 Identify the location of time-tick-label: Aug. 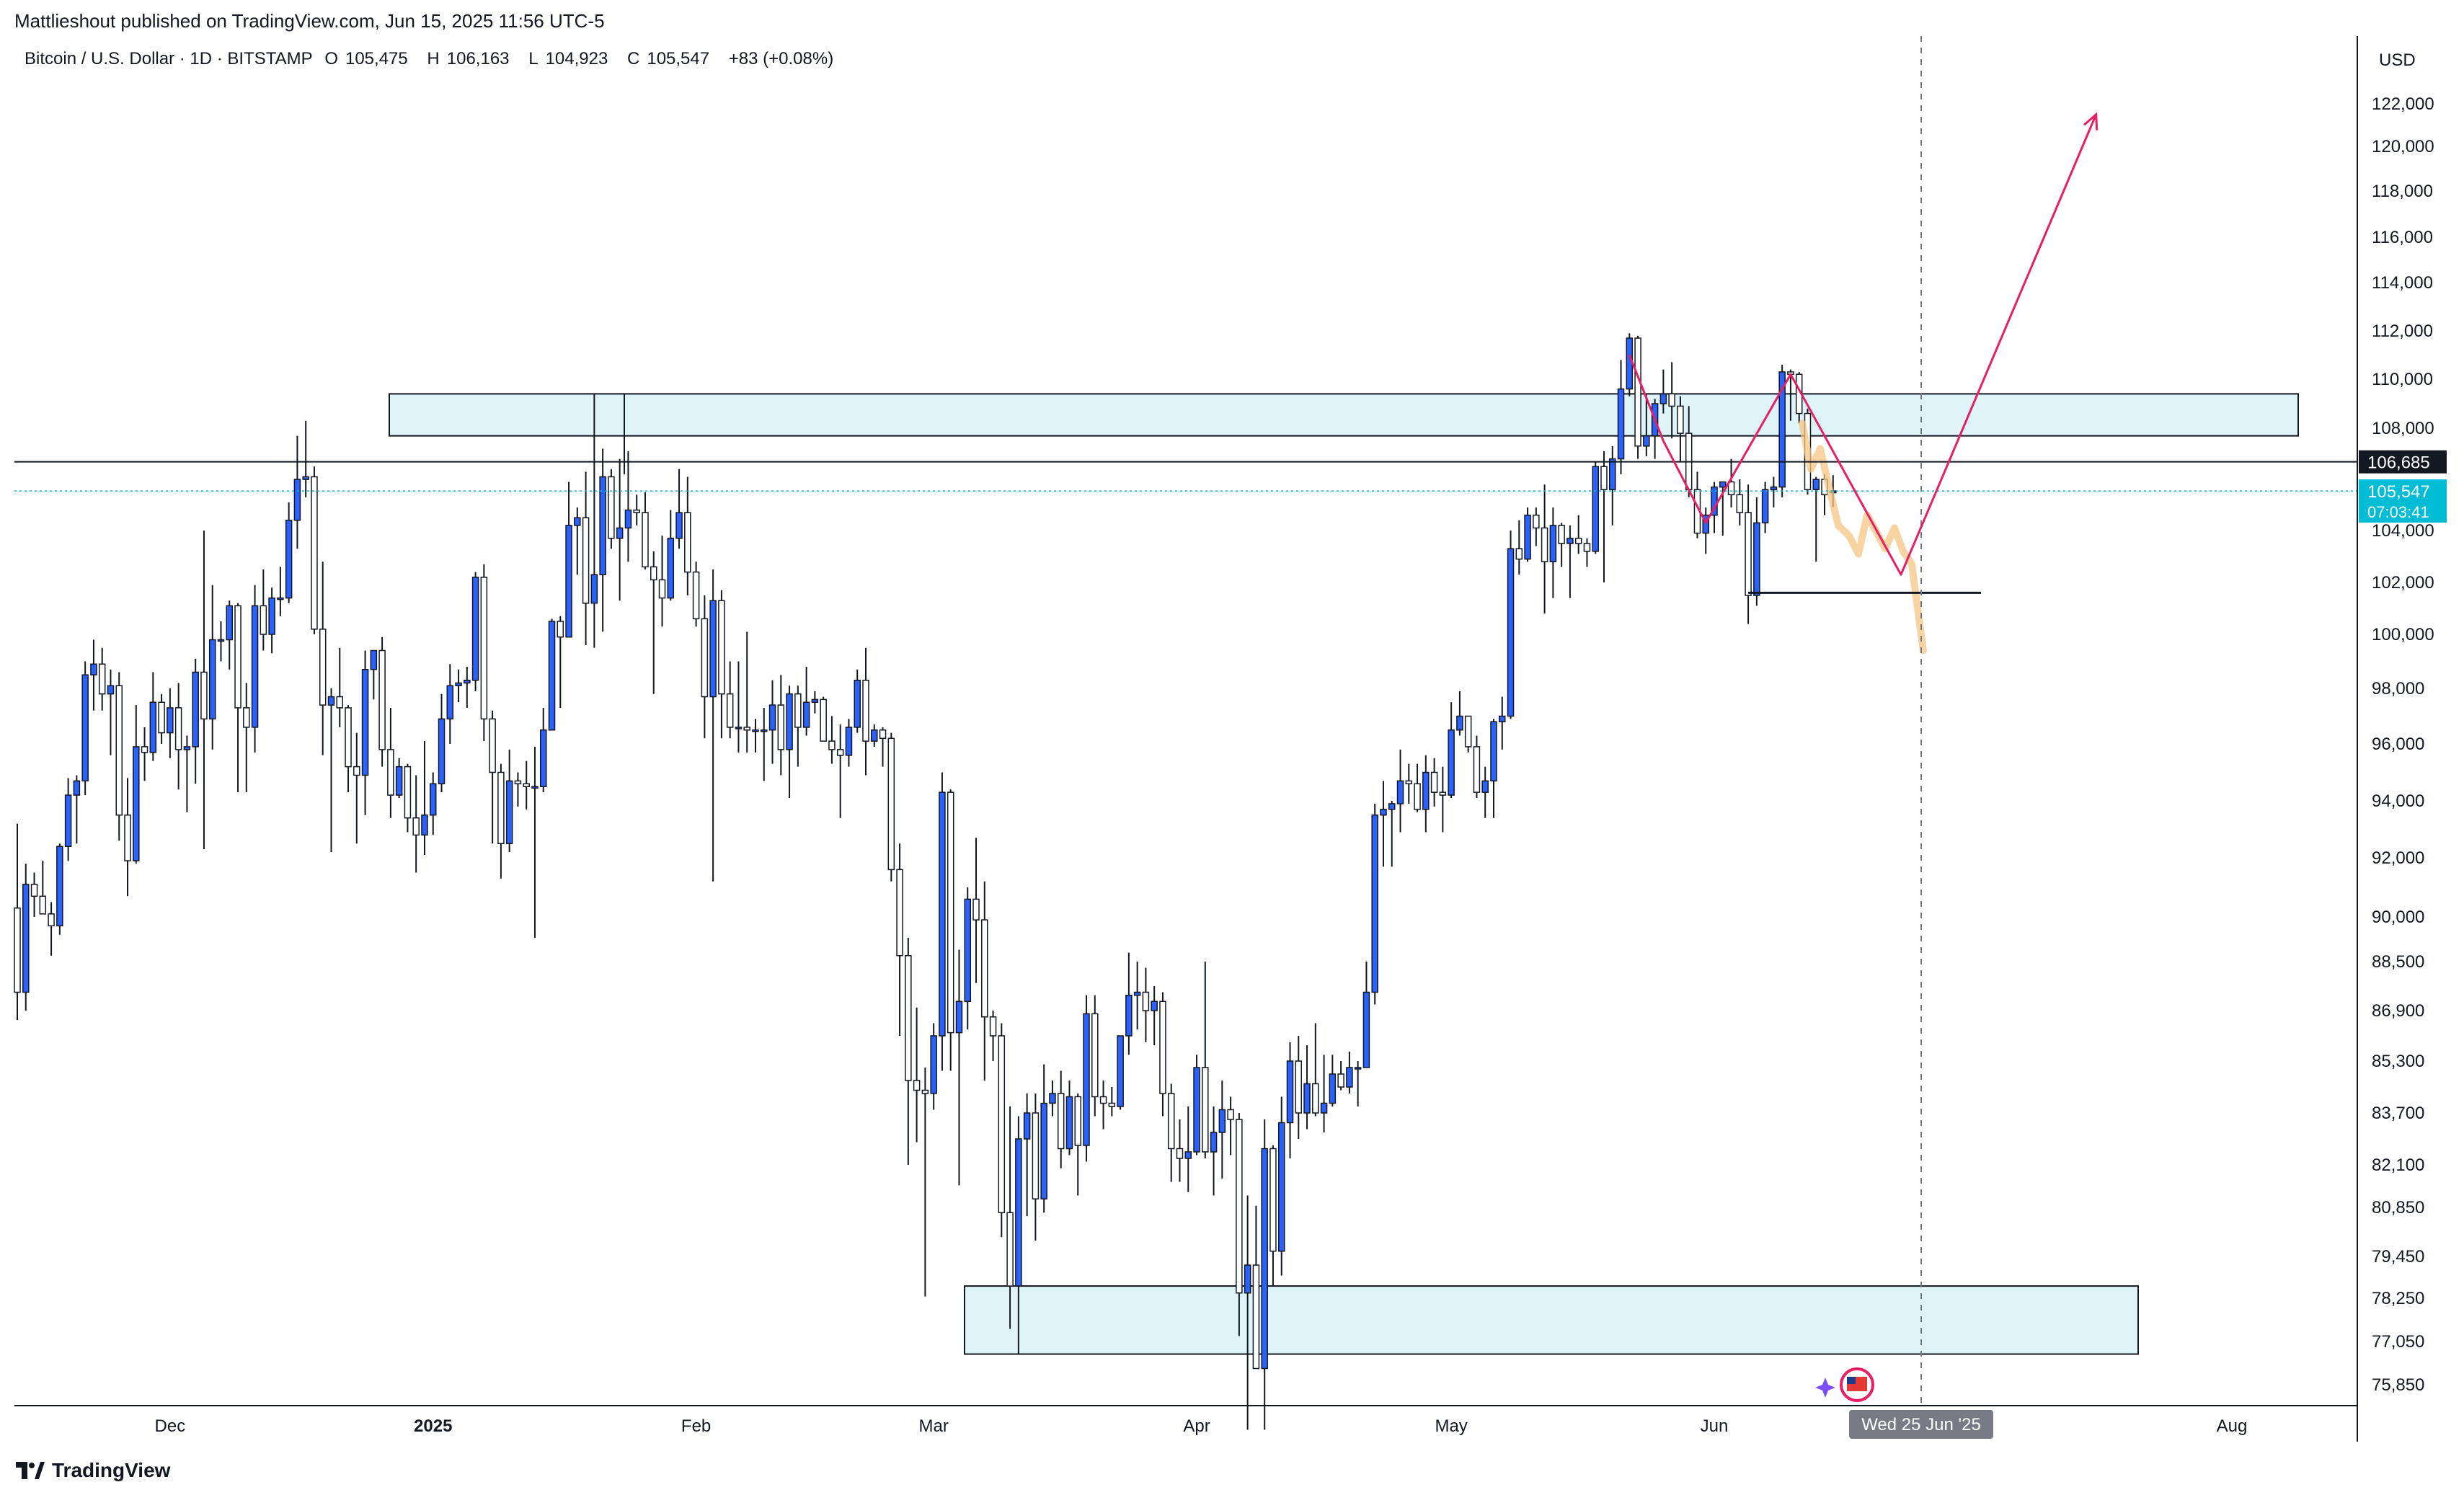
(2233, 1426).